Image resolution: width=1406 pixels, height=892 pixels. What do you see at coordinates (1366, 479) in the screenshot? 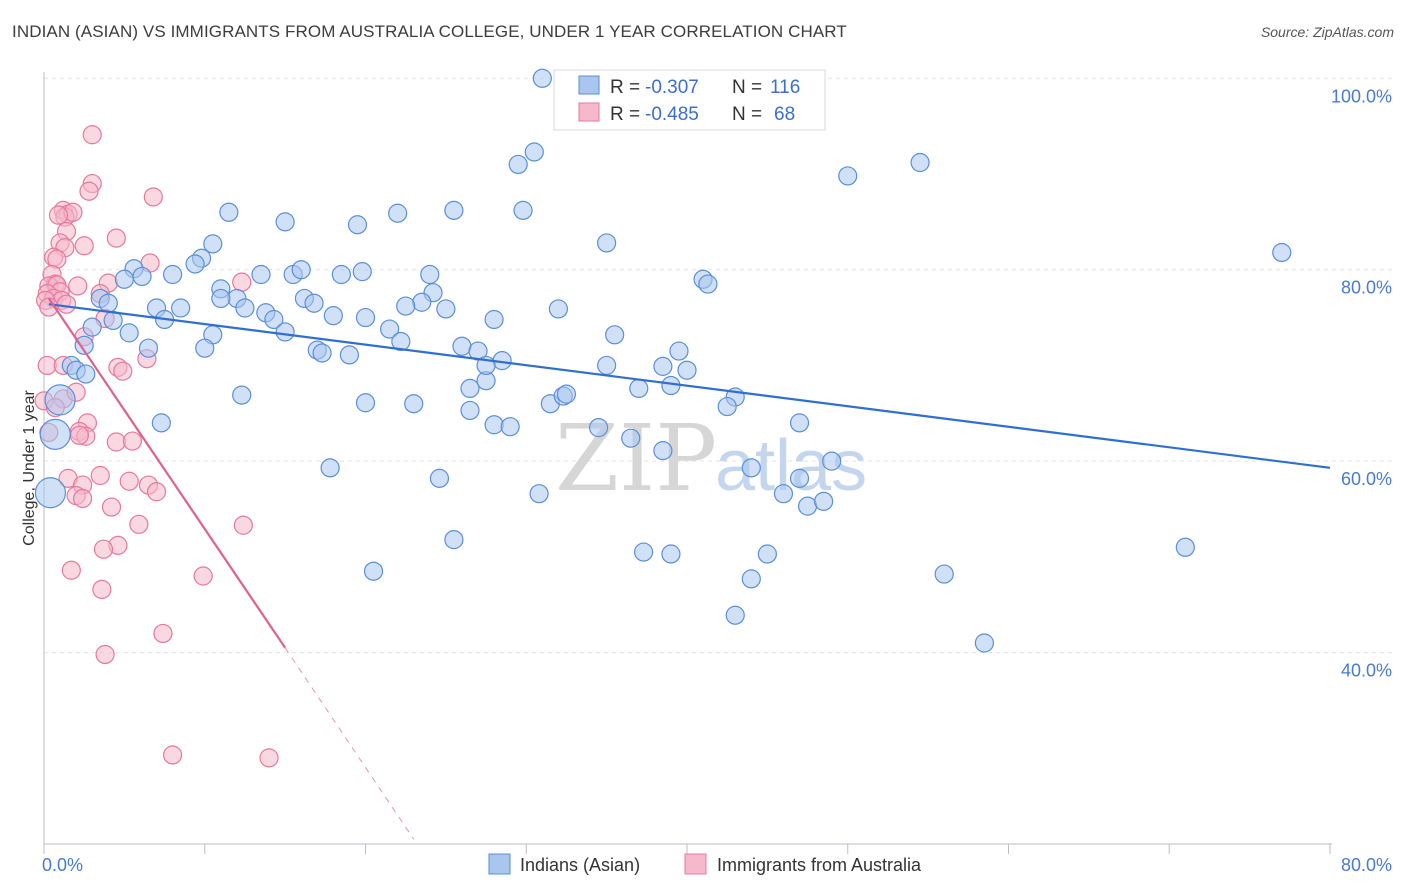
I see `y-tick-label-60: 60.0%` at bounding box center [1366, 479].